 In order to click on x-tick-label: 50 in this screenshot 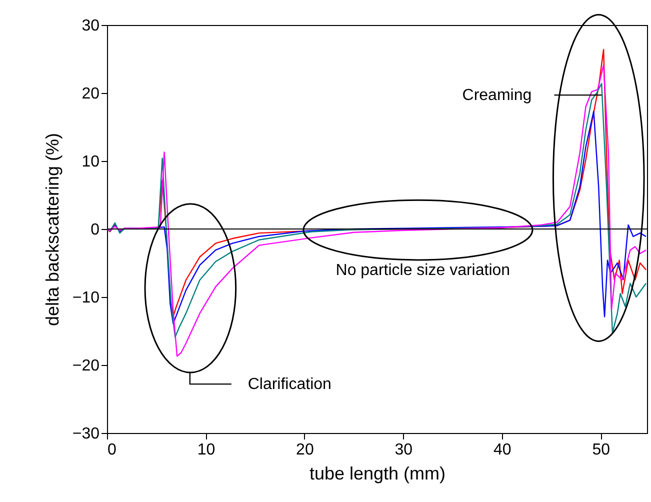, I will do `click(601, 450)`.